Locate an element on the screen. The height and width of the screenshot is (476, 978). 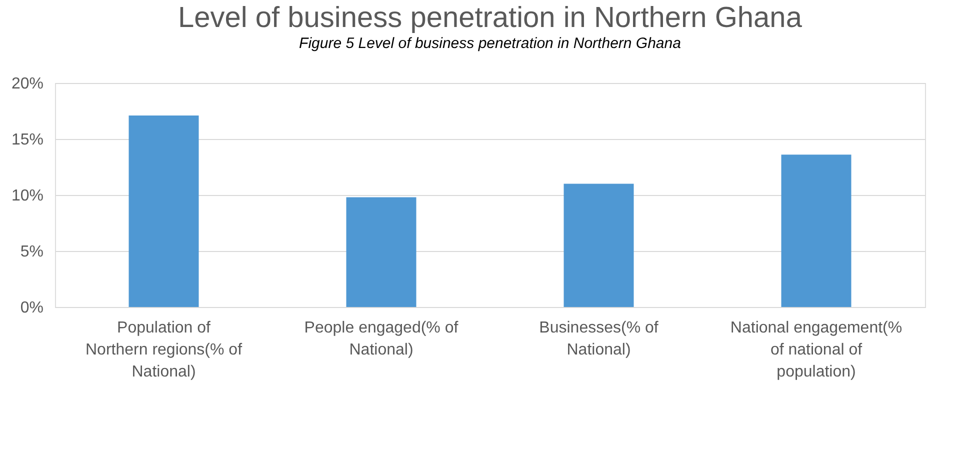
y-tick-label: 20% is located at coordinates (27, 84).